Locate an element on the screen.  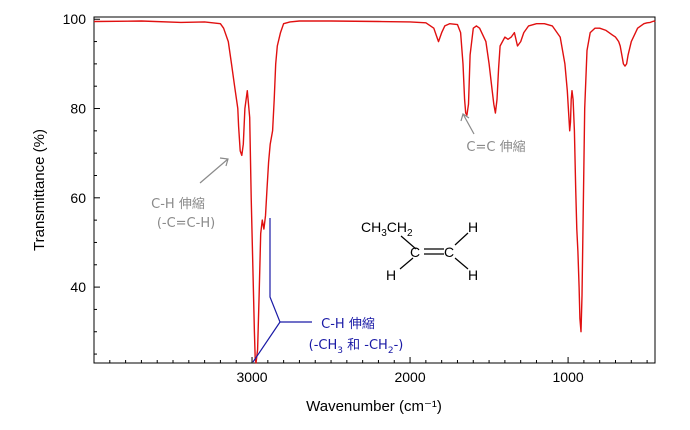
molecule-h-bottom-left: H is located at coordinates (391, 275).